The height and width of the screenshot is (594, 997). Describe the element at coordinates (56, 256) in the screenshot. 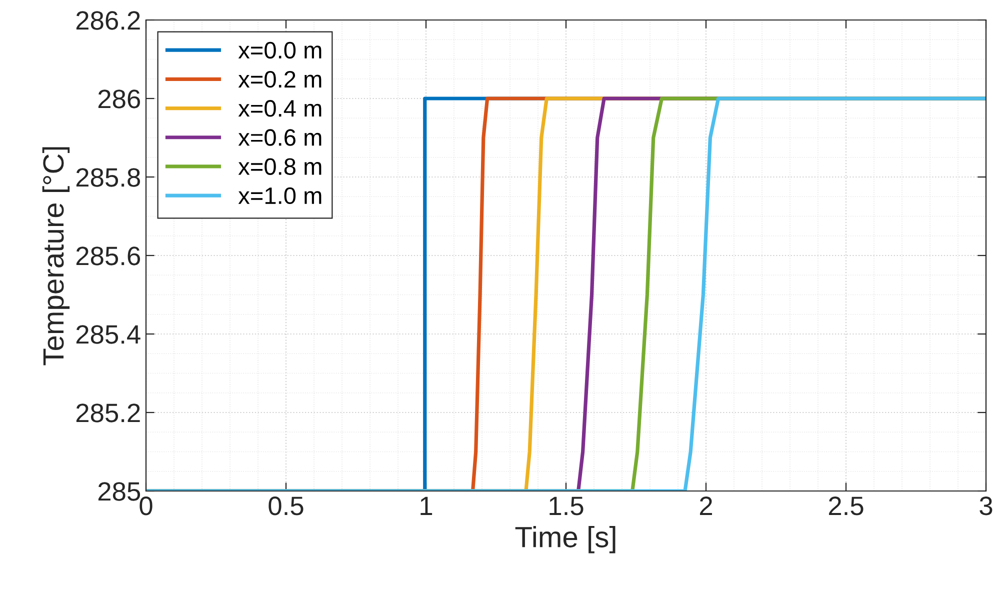

I see `y-axis-title: Temperature [°C]` at that location.